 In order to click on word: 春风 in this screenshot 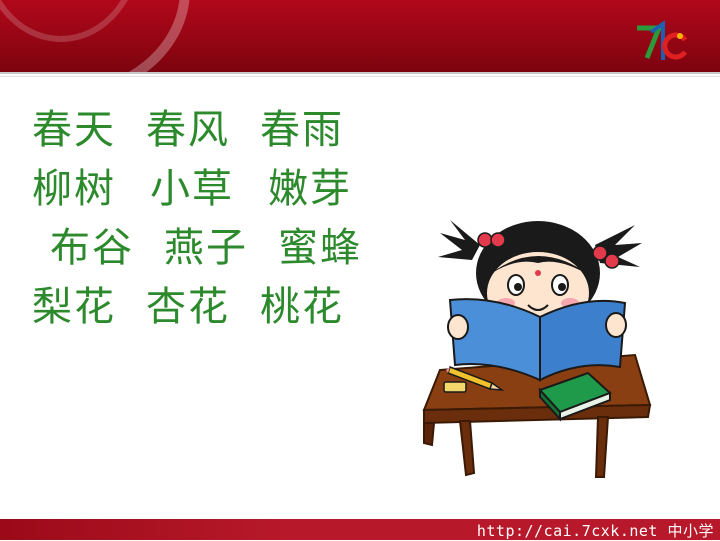, I will do `click(188, 130)`.